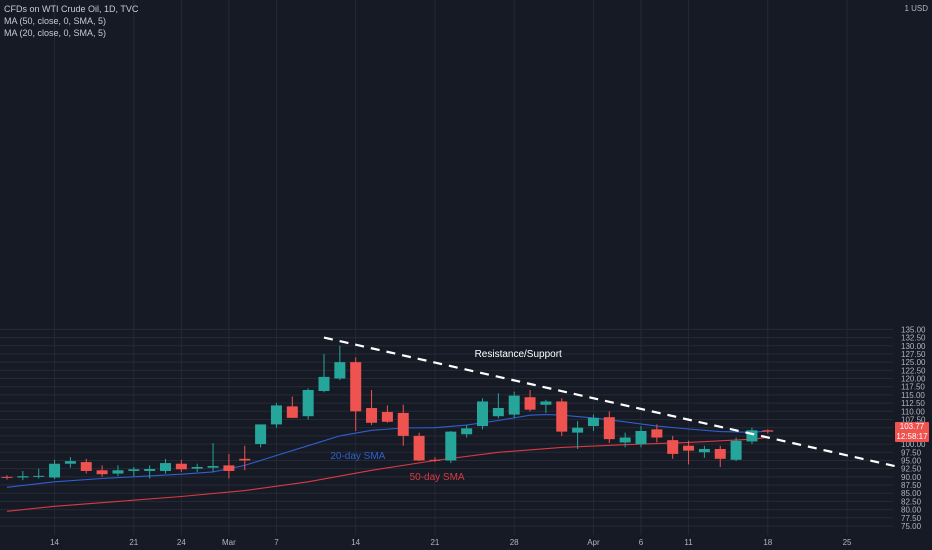 The image size is (932, 550). What do you see at coordinates (913, 338) in the screenshot?
I see `y-tick-label: 132.50` at bounding box center [913, 338].